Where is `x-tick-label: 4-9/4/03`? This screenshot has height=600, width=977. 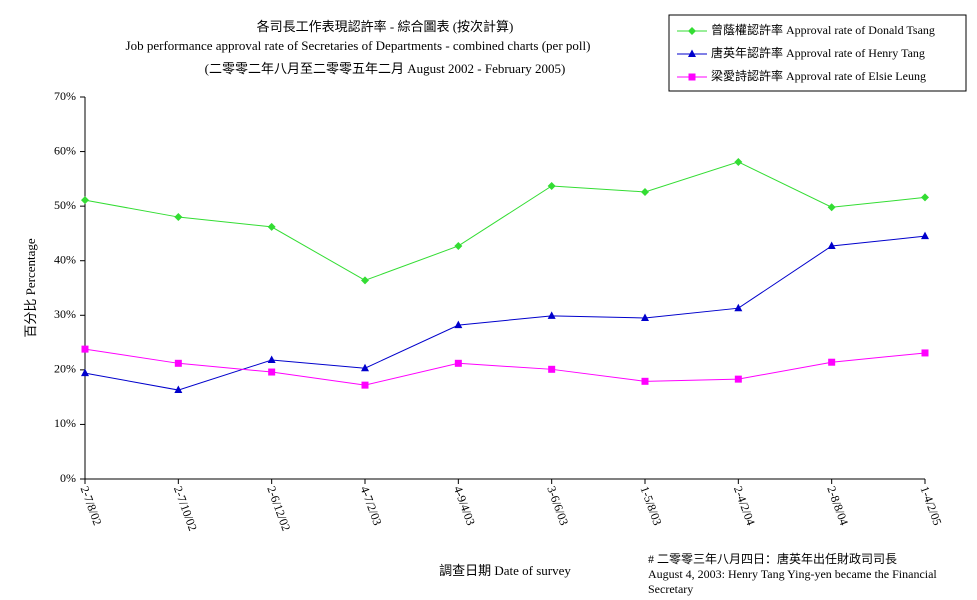 x-tick-label: 4-9/4/03 is located at coordinates (464, 505).